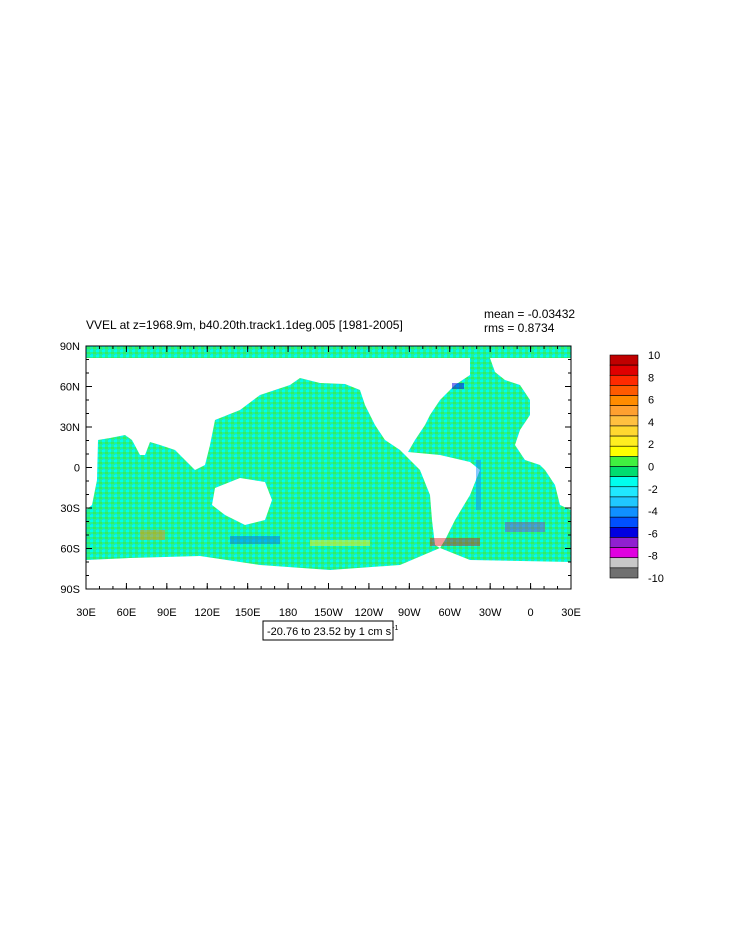 The image size is (733, 945). What do you see at coordinates (651, 445) in the screenshot?
I see `colorbar-label: 2` at bounding box center [651, 445].